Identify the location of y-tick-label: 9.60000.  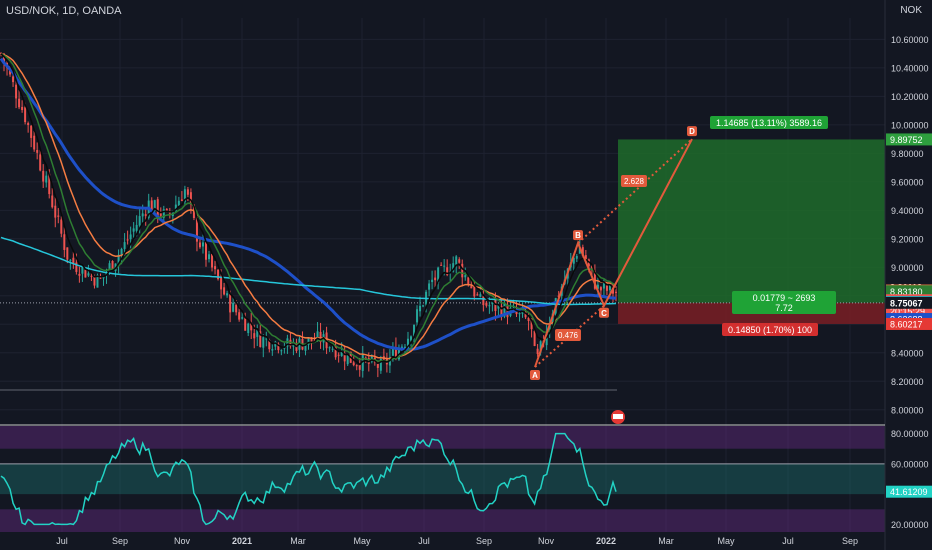
(907, 182).